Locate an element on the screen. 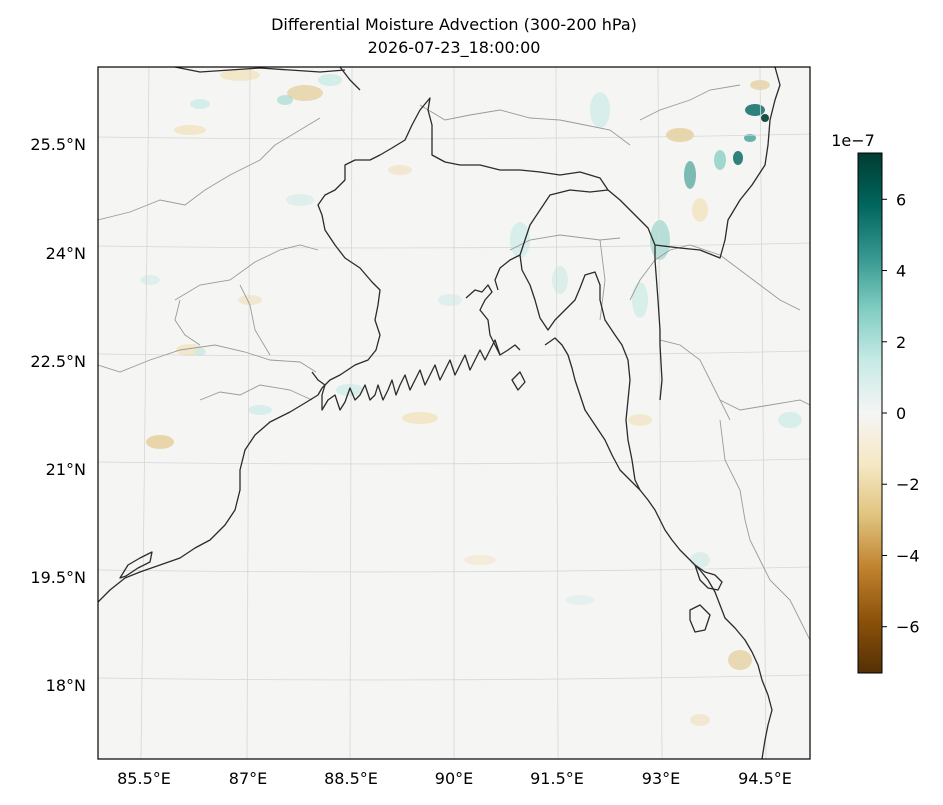 The width and height of the screenshot is (943, 805). colorbar-tick-label: 2 is located at coordinates (901, 342).